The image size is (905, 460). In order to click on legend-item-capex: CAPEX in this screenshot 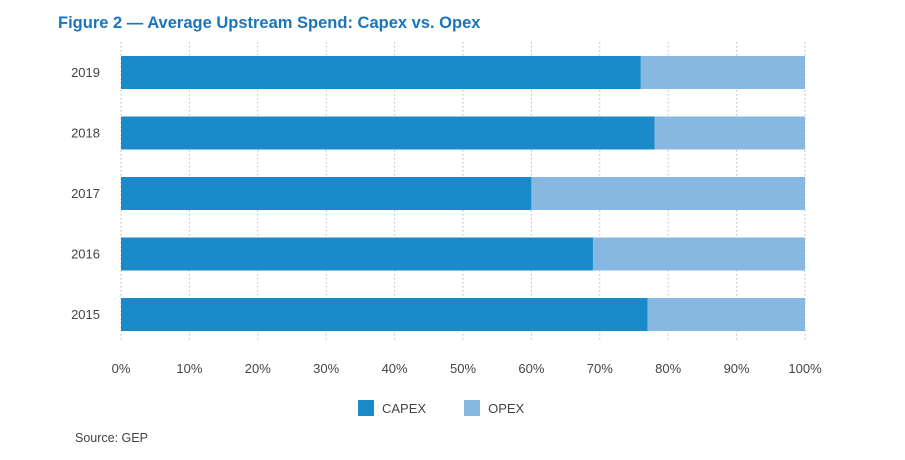, I will do `click(392, 408)`.